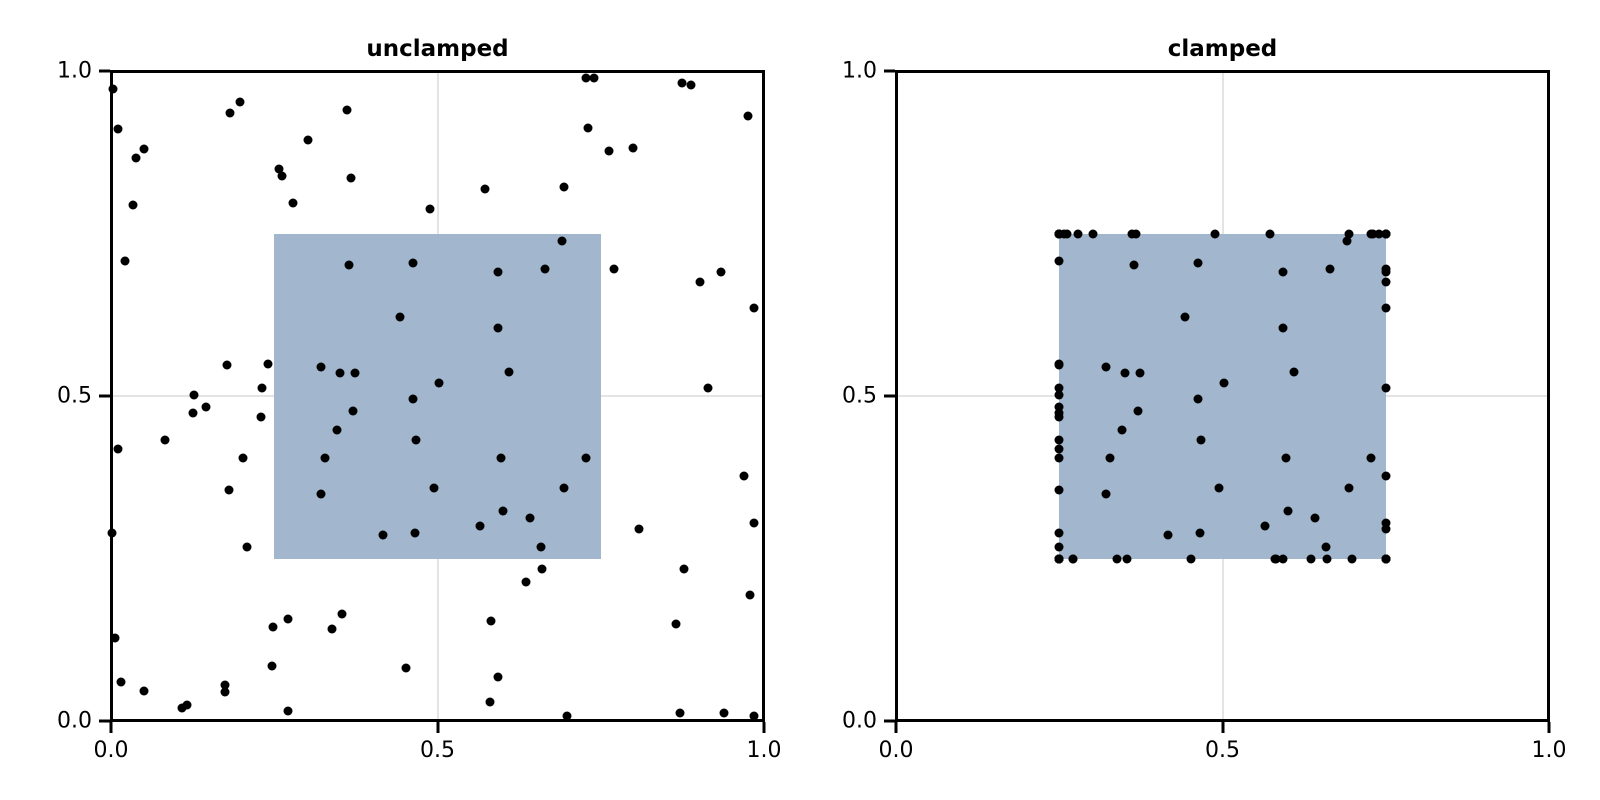 The height and width of the screenshot is (800, 1600). I want to click on x-tick-label: 0.5, so click(1222, 750).